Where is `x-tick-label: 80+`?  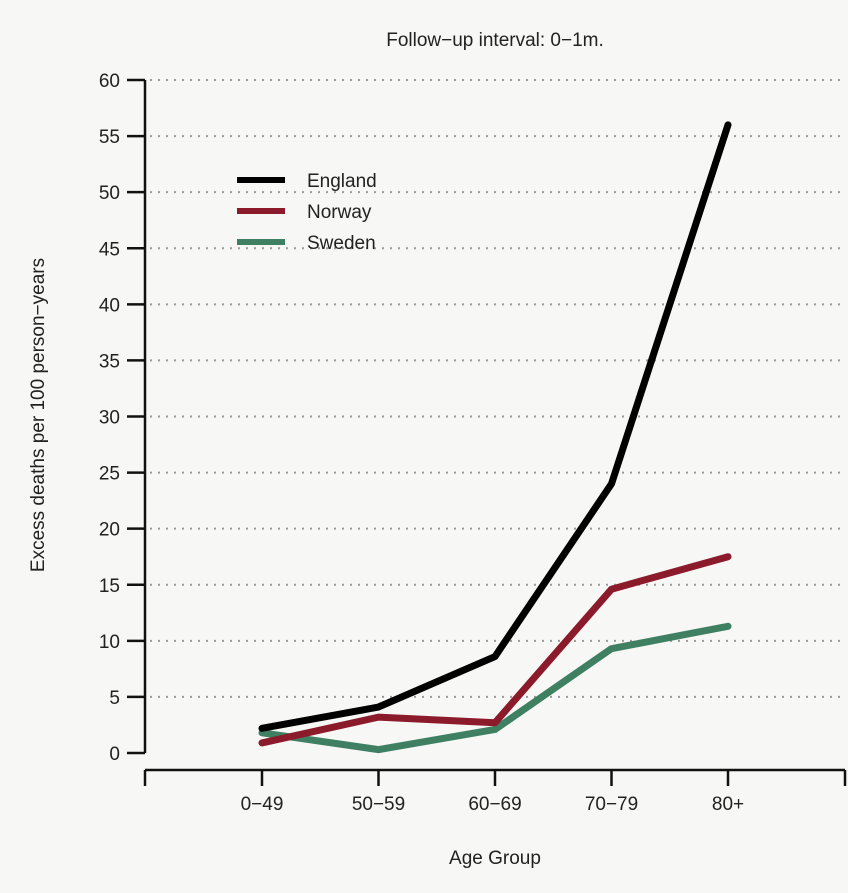 x-tick-label: 80+ is located at coordinates (728, 804).